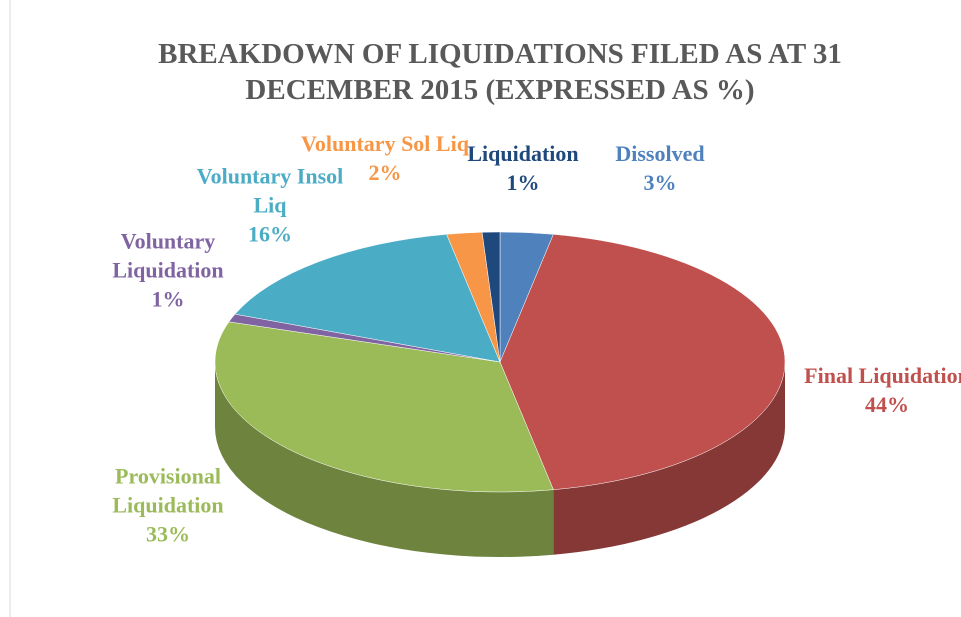 This screenshot has height=617, width=961. What do you see at coordinates (523, 153) in the screenshot?
I see `category-label: Liquidation` at bounding box center [523, 153].